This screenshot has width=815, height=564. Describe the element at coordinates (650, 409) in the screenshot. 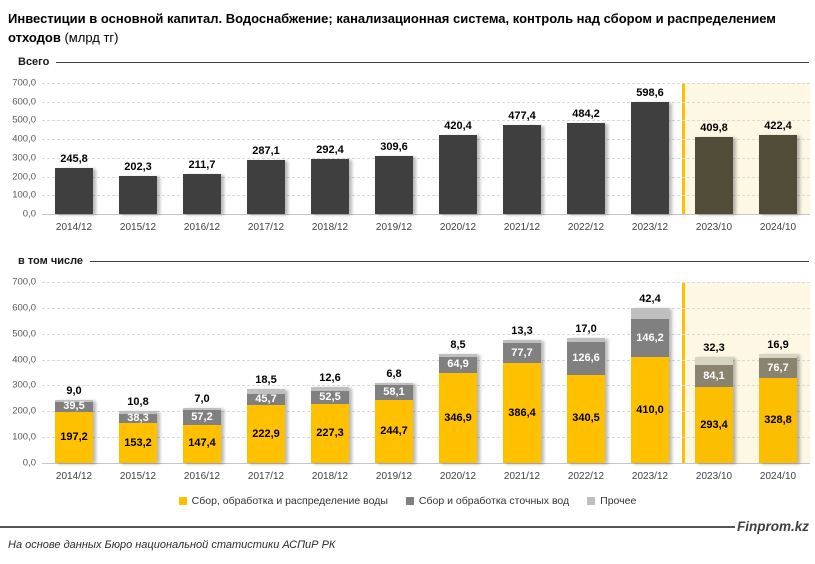

I see `segment-label: 410,0` at that location.